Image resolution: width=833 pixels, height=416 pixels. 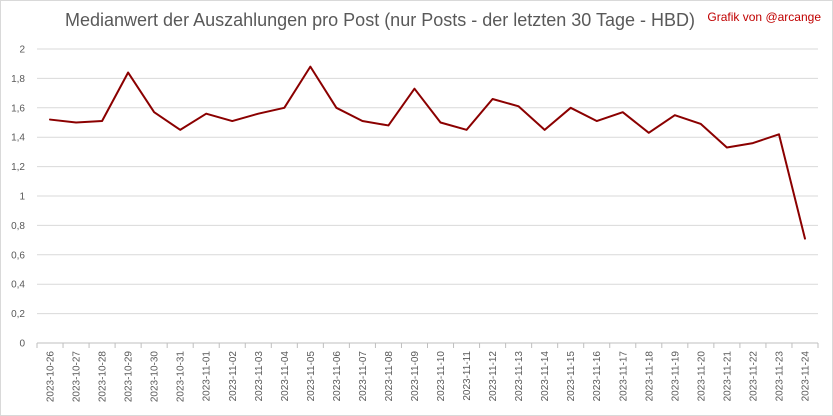 What do you see at coordinates (441, 376) in the screenshot?
I see `x-tick-label: 2023-11-10` at bounding box center [441, 376].